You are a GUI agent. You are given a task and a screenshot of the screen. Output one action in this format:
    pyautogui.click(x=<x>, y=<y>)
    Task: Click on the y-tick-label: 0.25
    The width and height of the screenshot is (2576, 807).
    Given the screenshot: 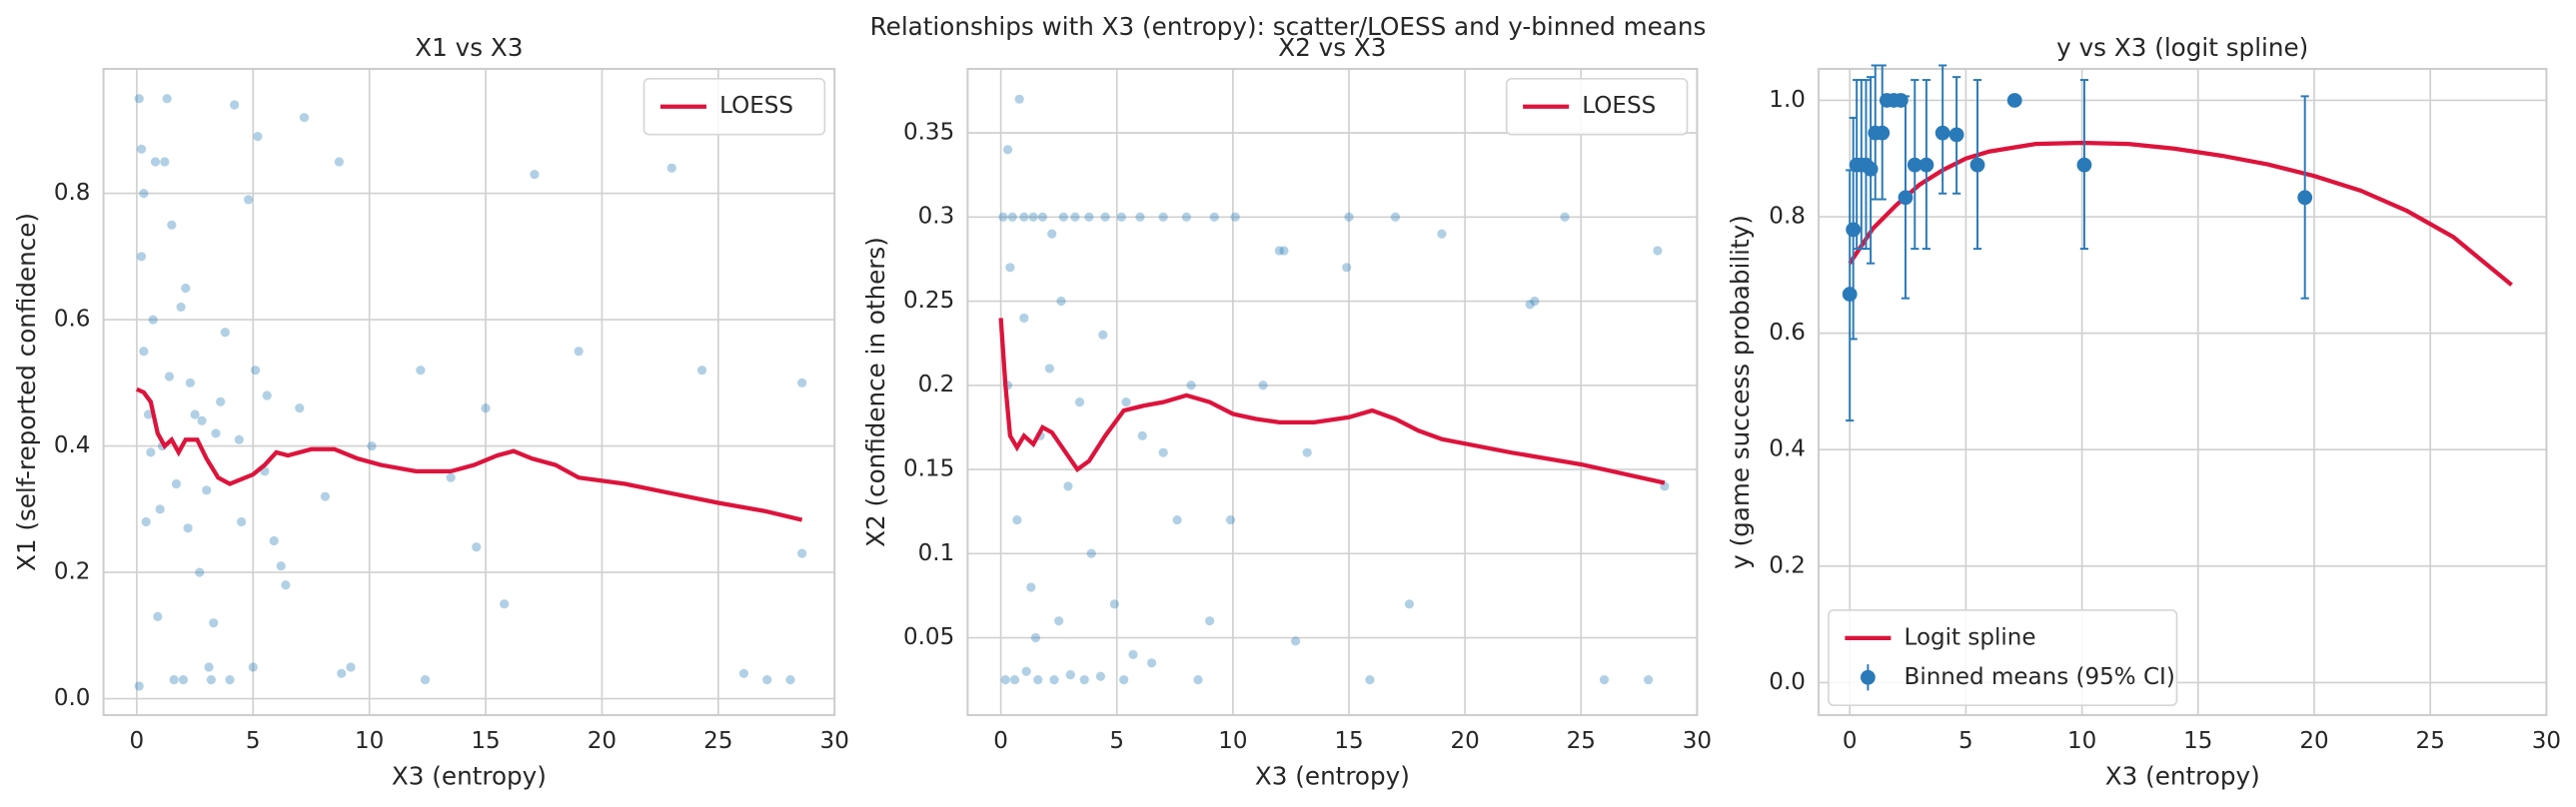 What is the action you would take?
    pyautogui.click(x=928, y=301)
    